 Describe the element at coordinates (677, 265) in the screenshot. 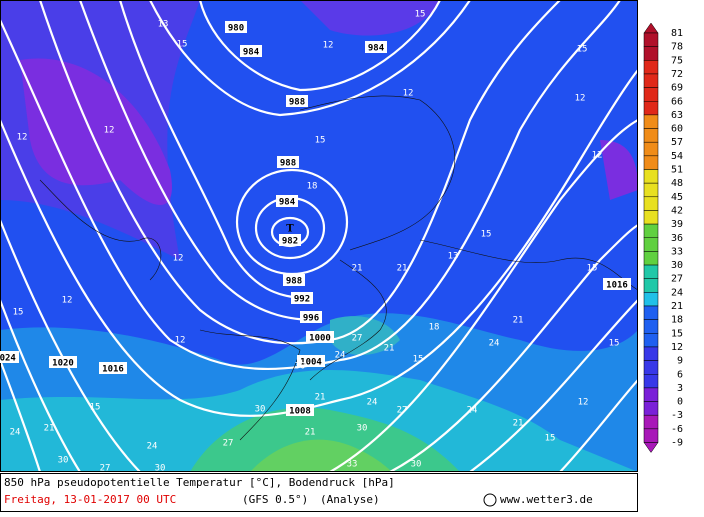

I see `legend-label: 30` at that location.